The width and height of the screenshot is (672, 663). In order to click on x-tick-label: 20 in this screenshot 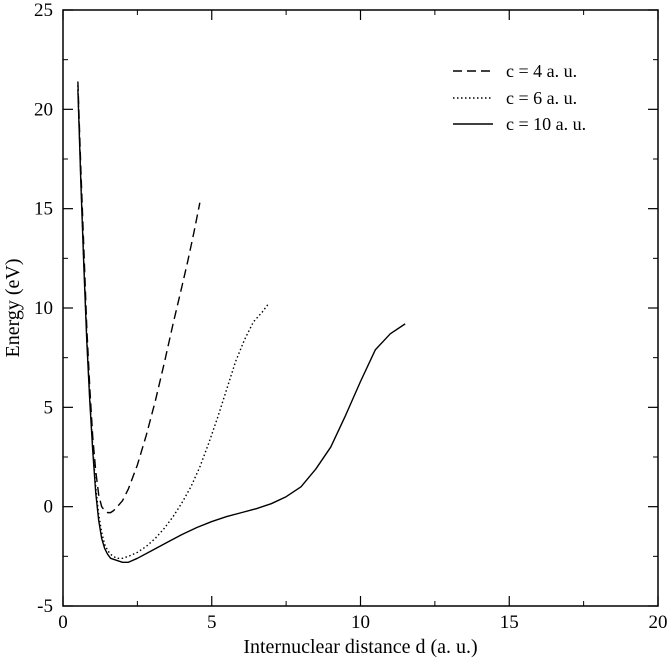, I will do `click(658, 622)`.